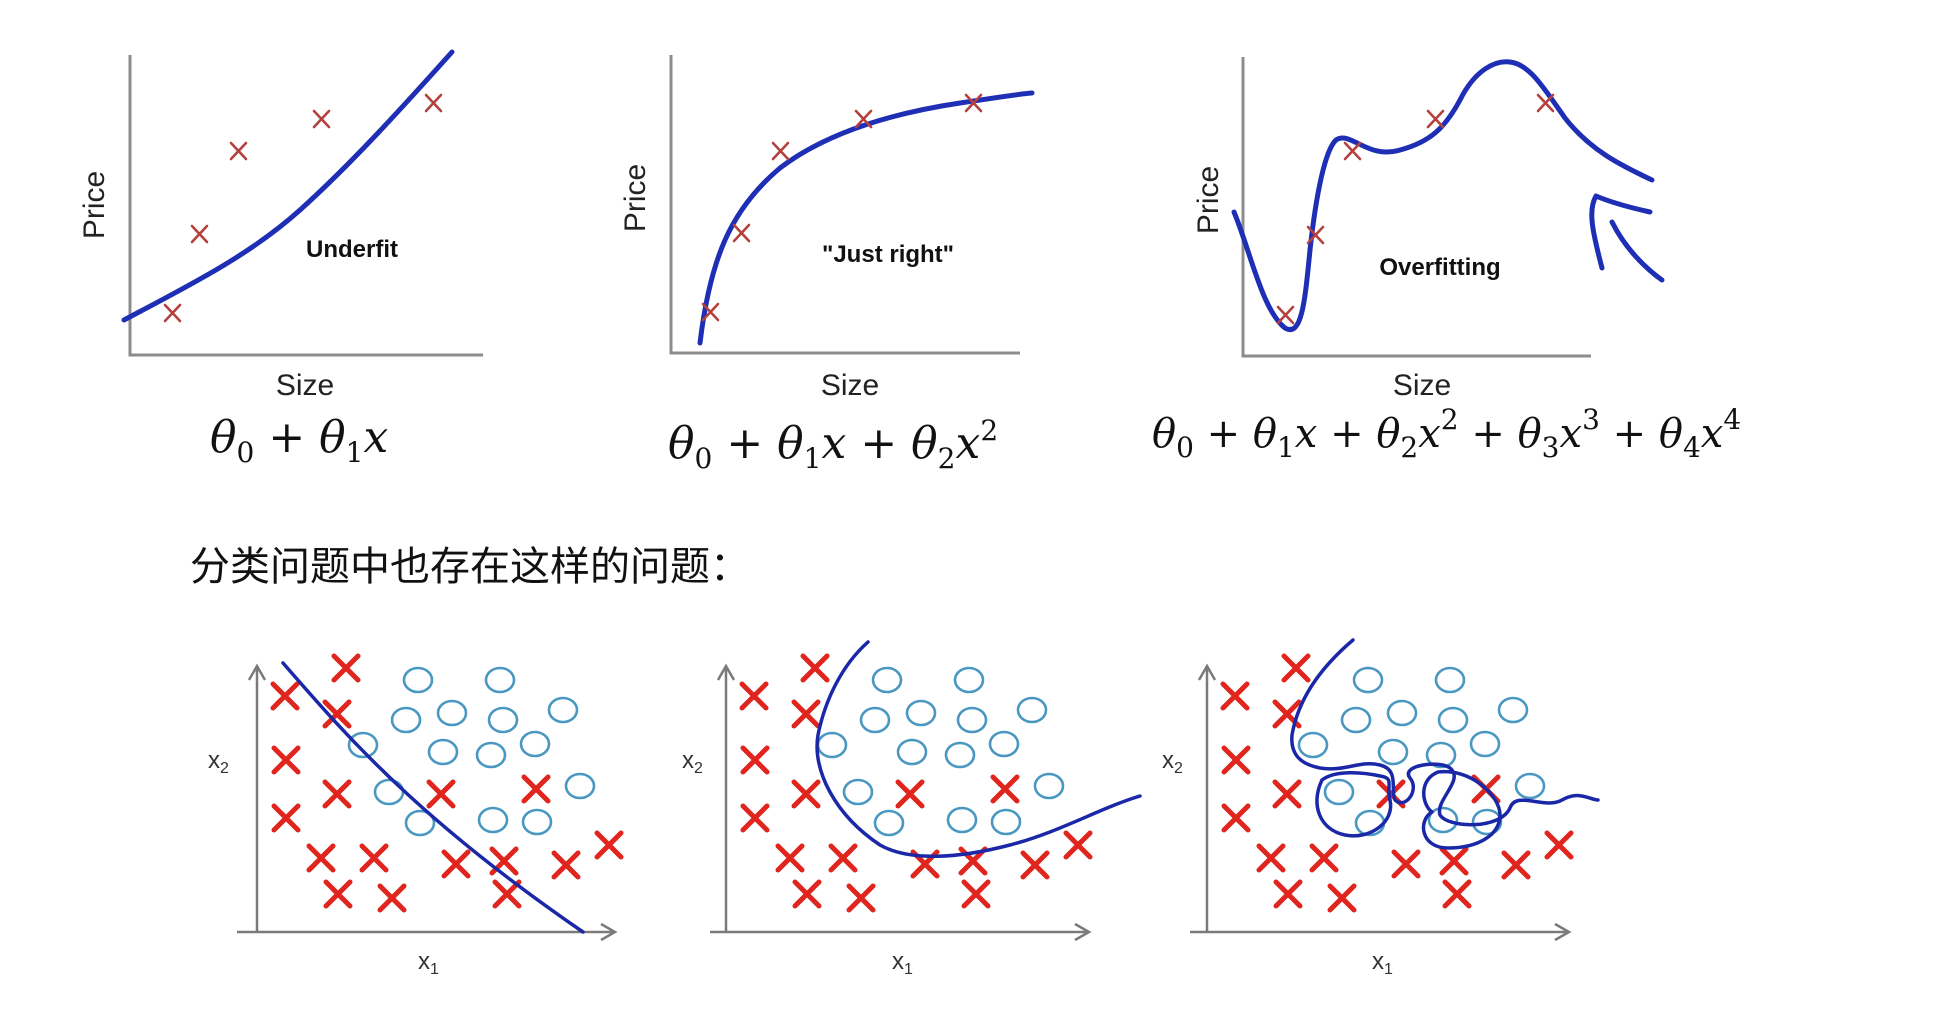  Describe the element at coordinates (1627, 238) in the screenshot. I see `hand-drawn-arrow` at that location.